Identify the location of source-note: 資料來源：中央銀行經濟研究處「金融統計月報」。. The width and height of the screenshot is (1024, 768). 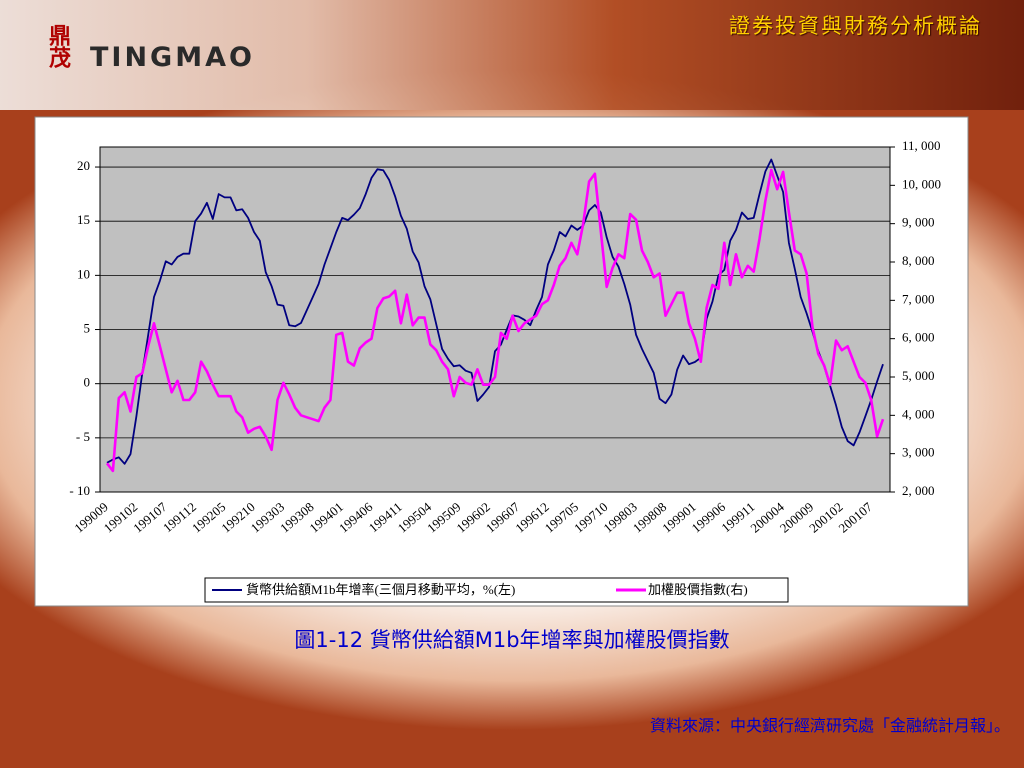
(829, 725).